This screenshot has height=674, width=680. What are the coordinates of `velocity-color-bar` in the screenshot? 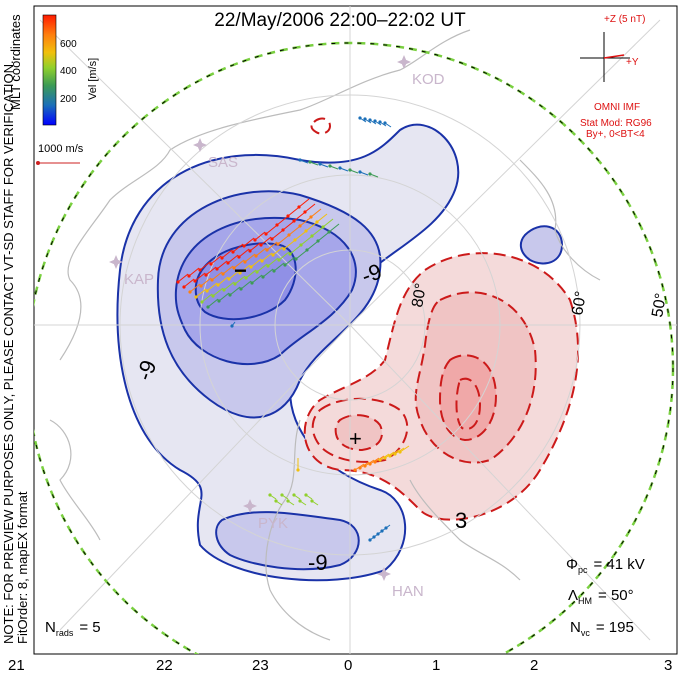 It's located at (49, 70).